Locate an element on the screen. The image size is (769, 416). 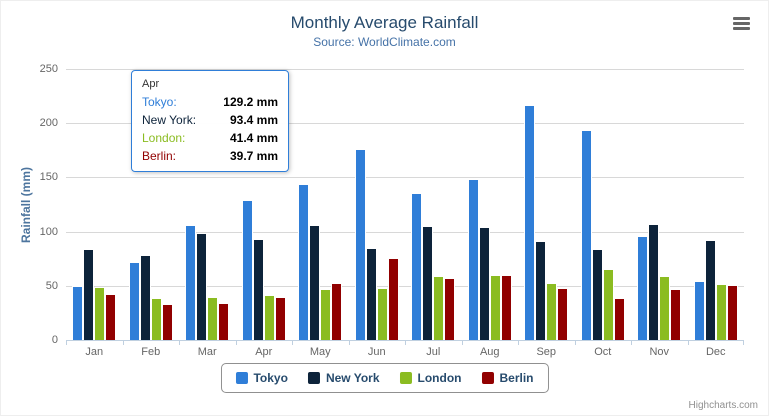
bar-london-may is located at coordinates (326, 314).